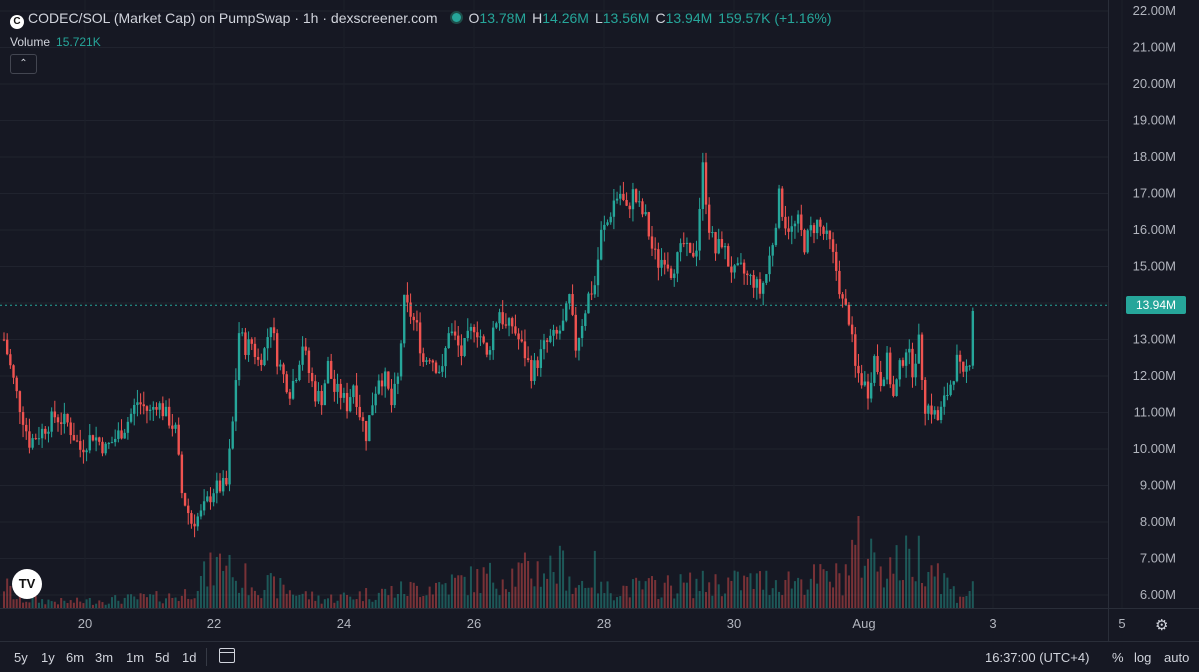 The width and height of the screenshot is (1199, 672). I want to click on log-toggle: log, so click(1143, 657).